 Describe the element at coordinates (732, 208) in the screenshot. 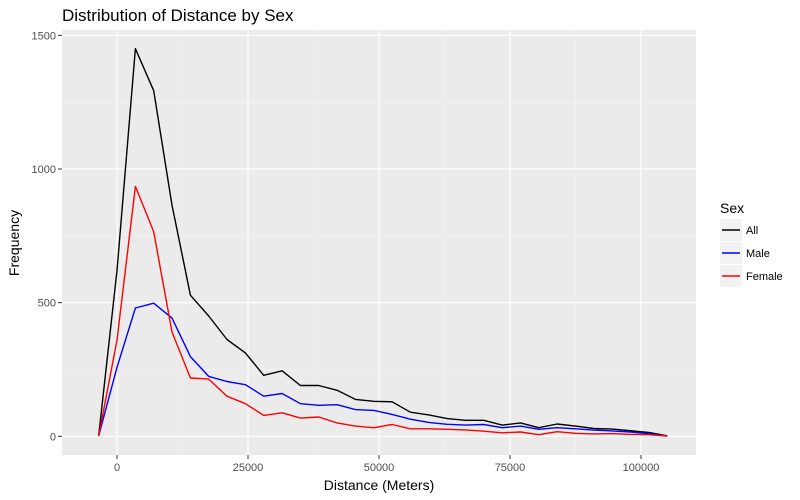

I see `legend-title: Sex` at that location.